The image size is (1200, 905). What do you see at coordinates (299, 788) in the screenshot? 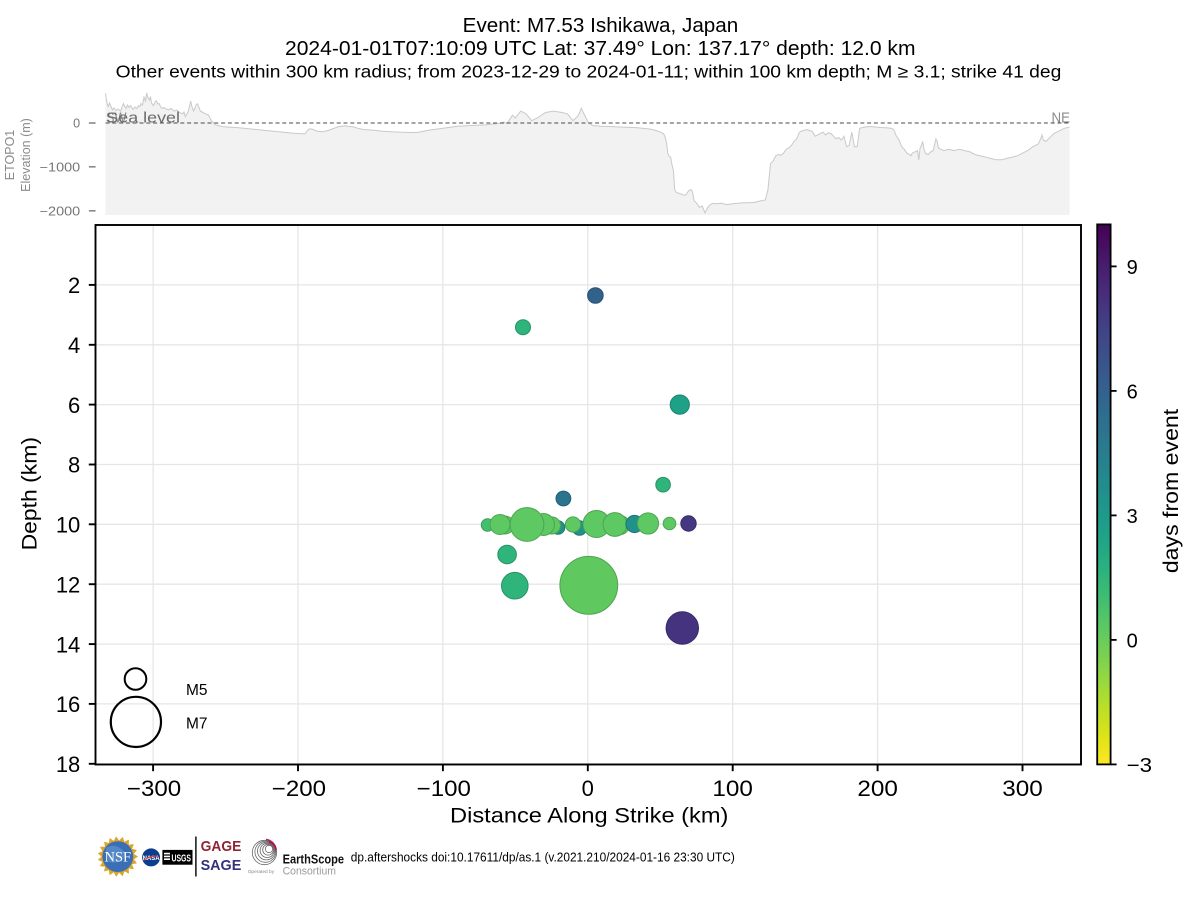
I see `svg-text: −200` at bounding box center [299, 788].